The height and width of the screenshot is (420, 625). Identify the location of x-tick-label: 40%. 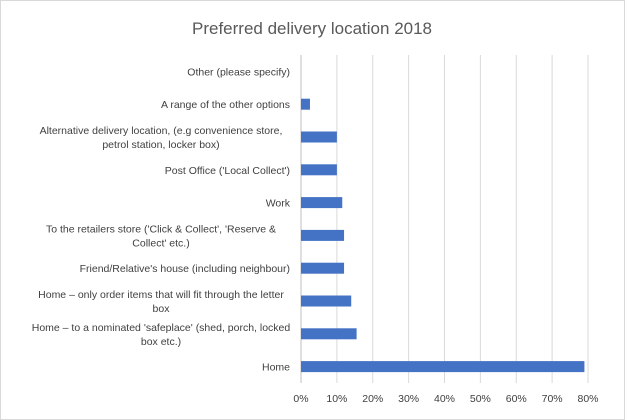
(444, 399).